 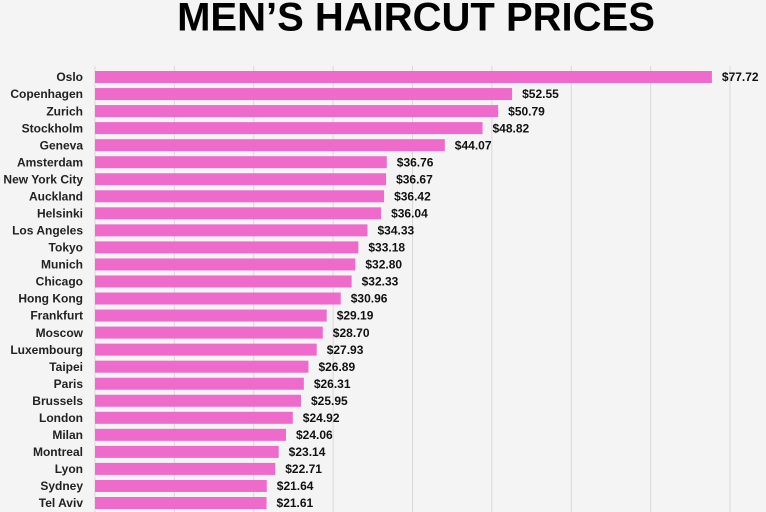 I want to click on y-tick-label: Tokyo, so click(x=66, y=248).